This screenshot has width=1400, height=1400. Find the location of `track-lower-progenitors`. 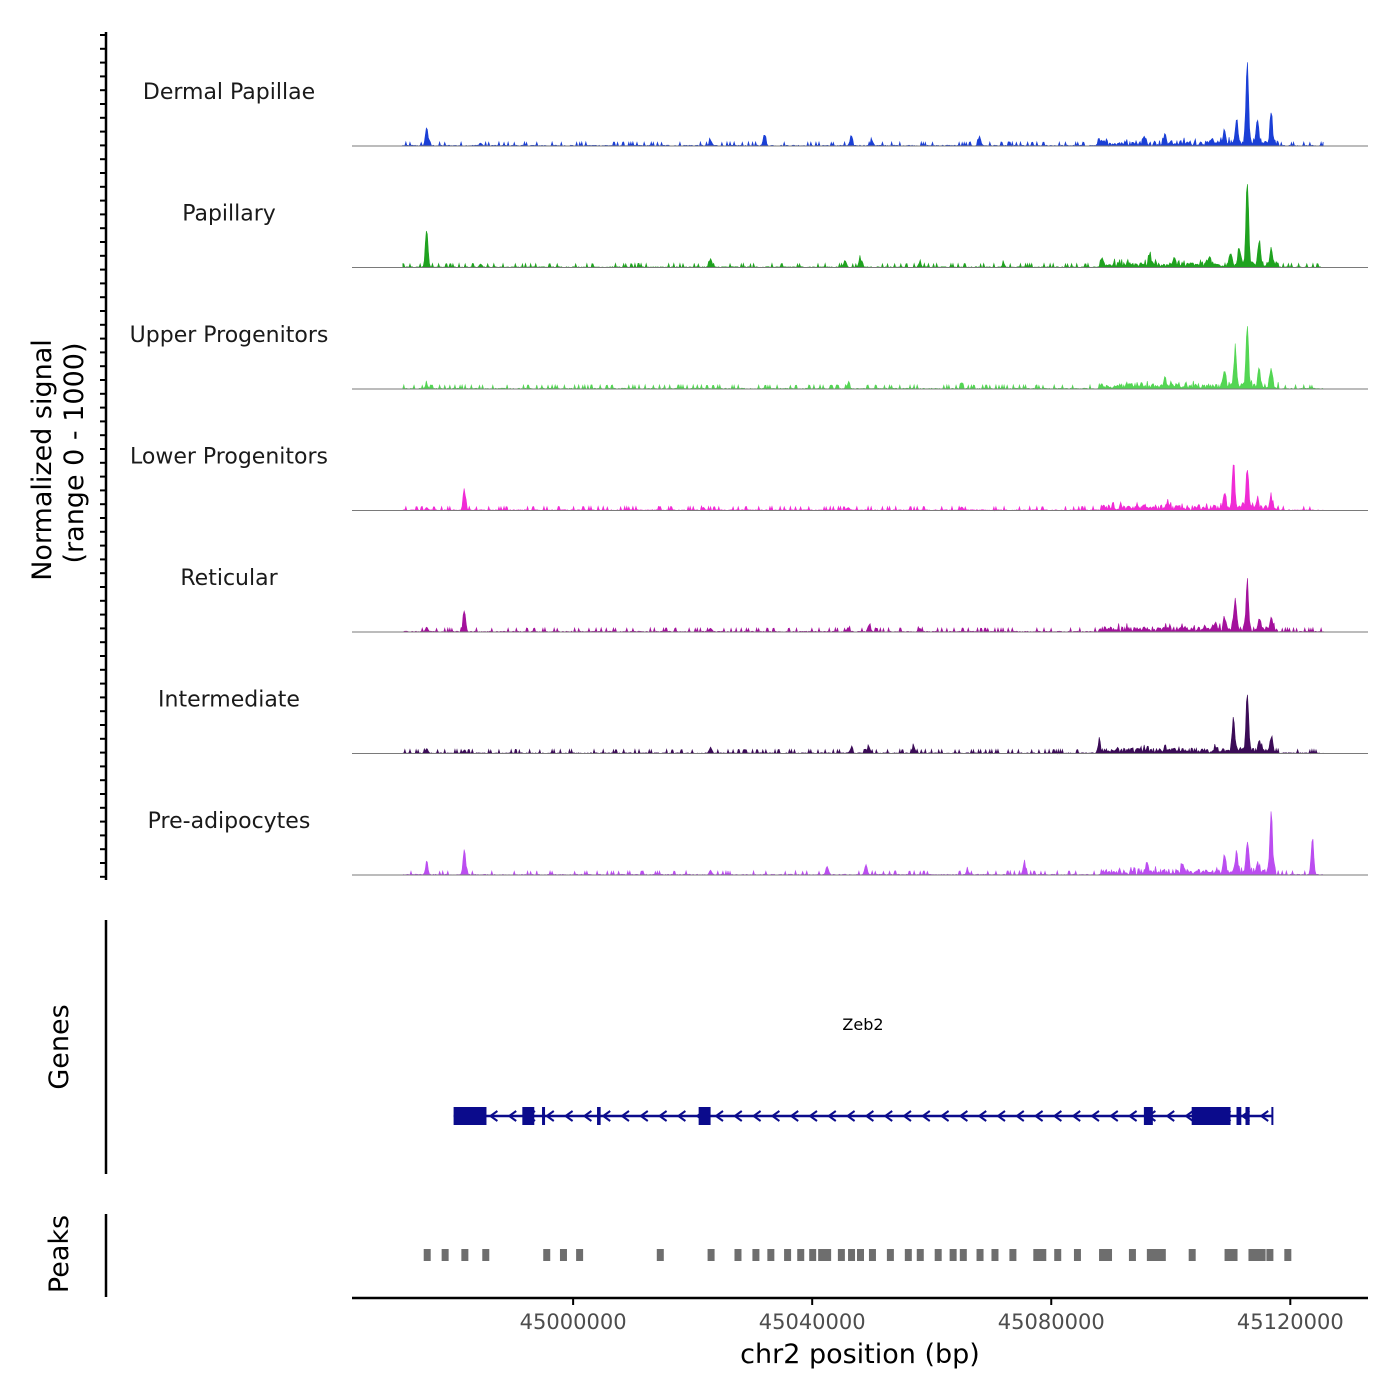

track-lower-progenitors is located at coordinates (860, 488).